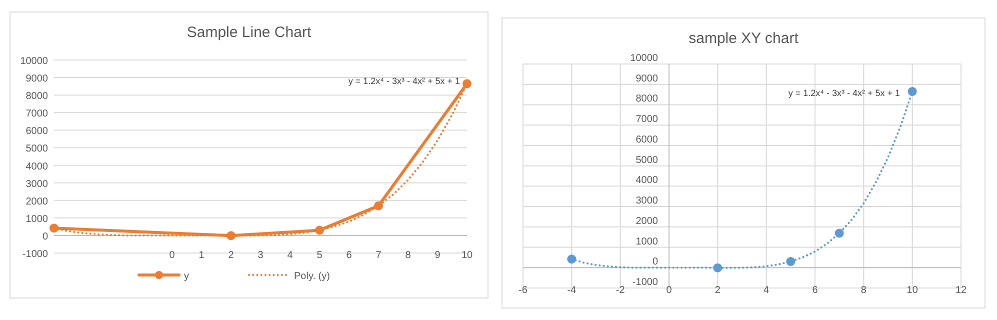 Image resolution: width=997 pixels, height=320 pixels. What do you see at coordinates (319, 255) in the screenshot?
I see `x-tick-label: 5` at bounding box center [319, 255].